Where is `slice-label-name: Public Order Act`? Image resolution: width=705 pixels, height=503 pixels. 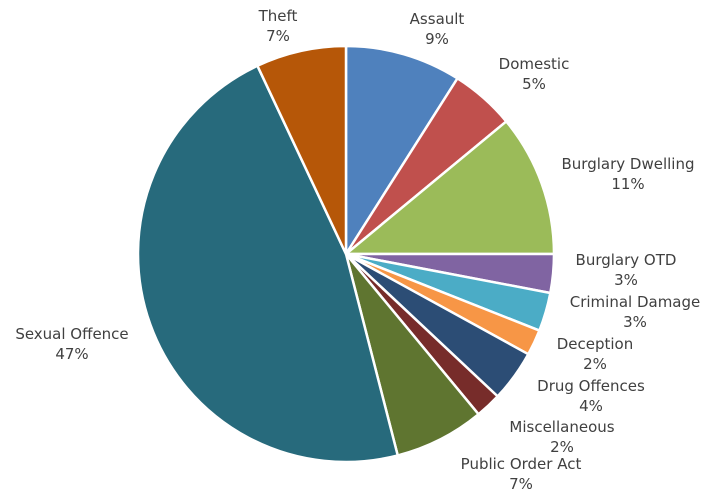
slice-label-name: Public Order Act is located at coordinates (521, 464).